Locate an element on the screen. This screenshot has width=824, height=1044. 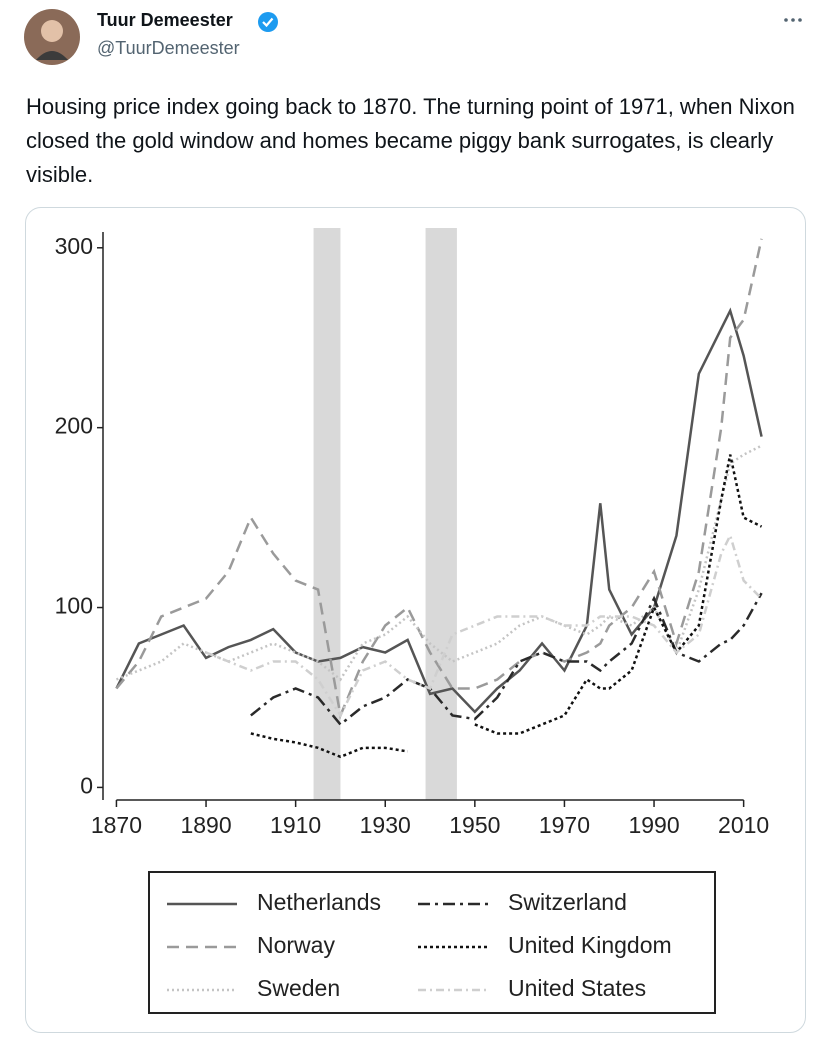
y-tick-label: 0 is located at coordinates (86, 785).